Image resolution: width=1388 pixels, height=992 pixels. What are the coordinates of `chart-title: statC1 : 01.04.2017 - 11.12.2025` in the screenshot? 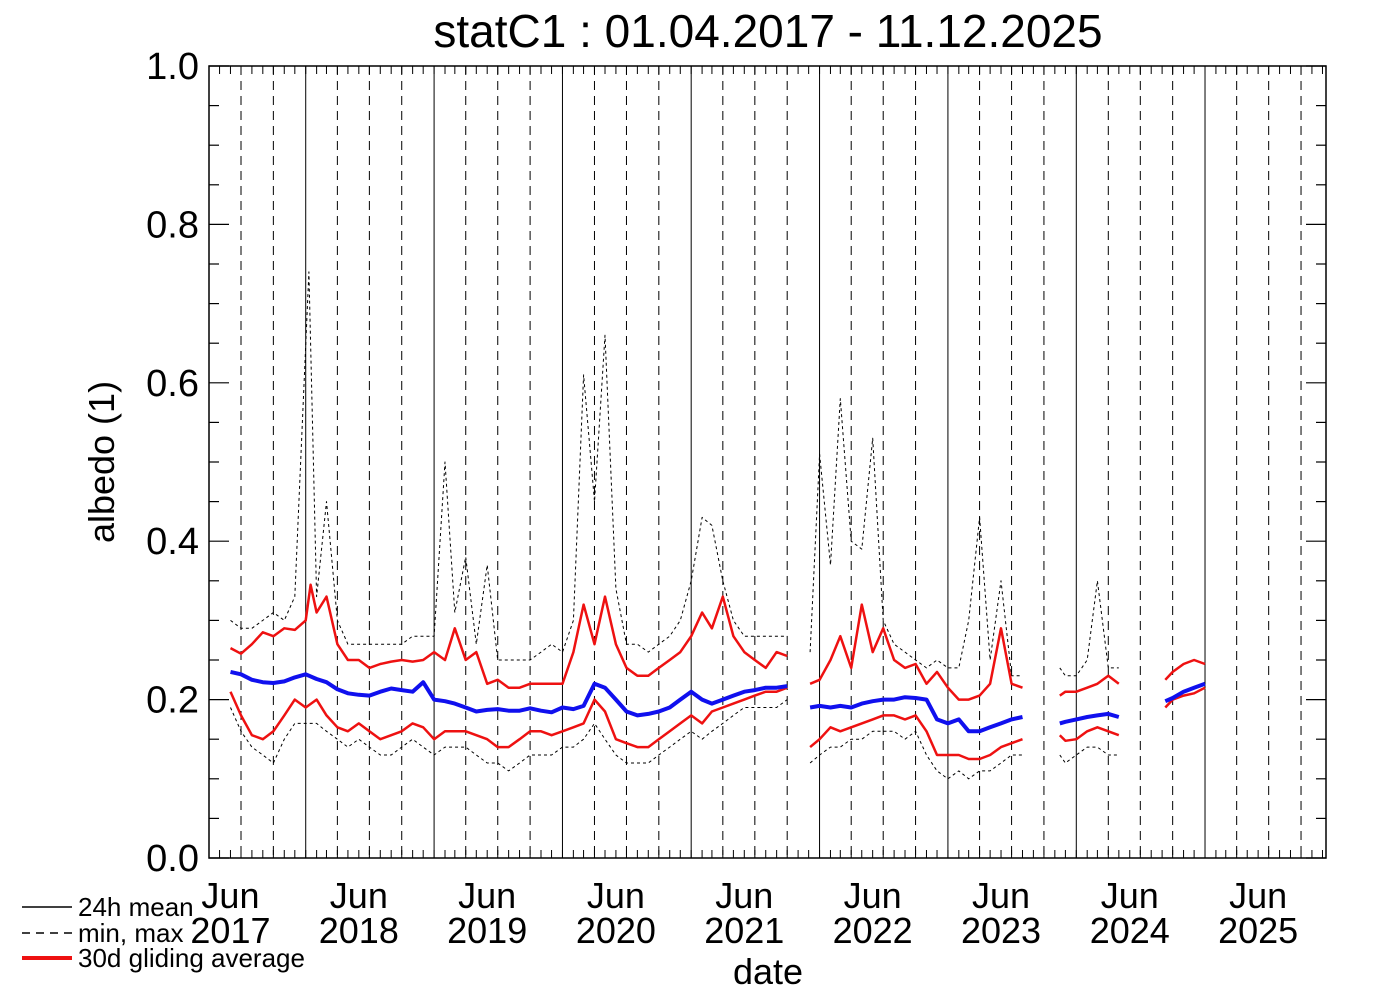 It's located at (767, 31).